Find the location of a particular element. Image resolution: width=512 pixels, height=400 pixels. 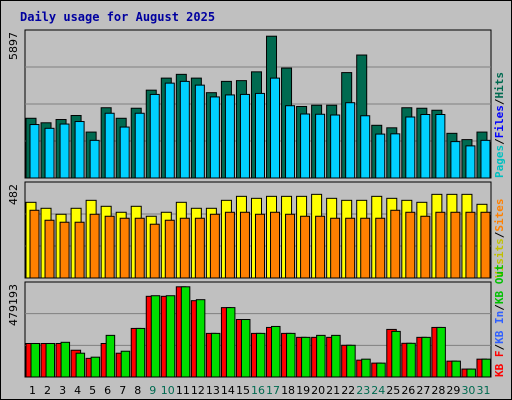

x-tick-label: 12 is located at coordinates (198, 390).